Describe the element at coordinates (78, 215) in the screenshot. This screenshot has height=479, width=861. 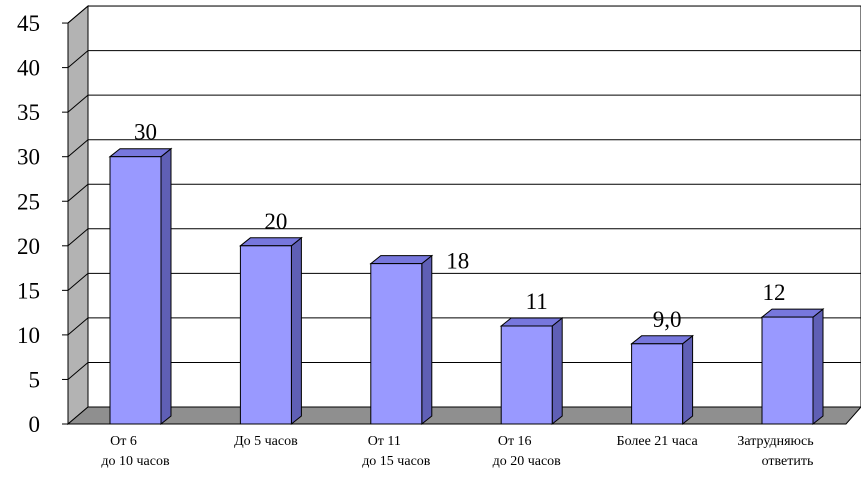
I see `side-wall` at that location.